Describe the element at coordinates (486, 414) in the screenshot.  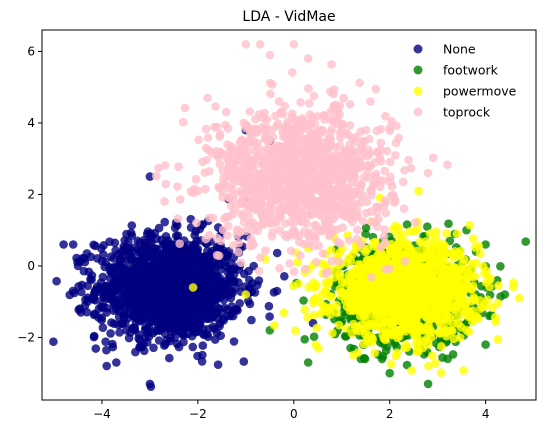
I see `x-tick-label: 4` at that location.